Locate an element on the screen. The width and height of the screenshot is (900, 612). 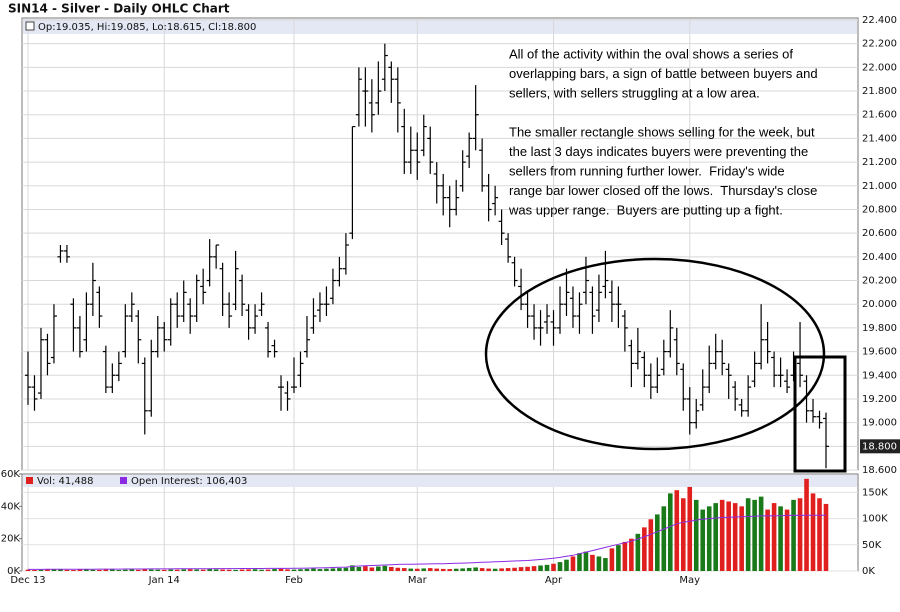
y-tick-label: 20.800 is located at coordinates (879, 209).